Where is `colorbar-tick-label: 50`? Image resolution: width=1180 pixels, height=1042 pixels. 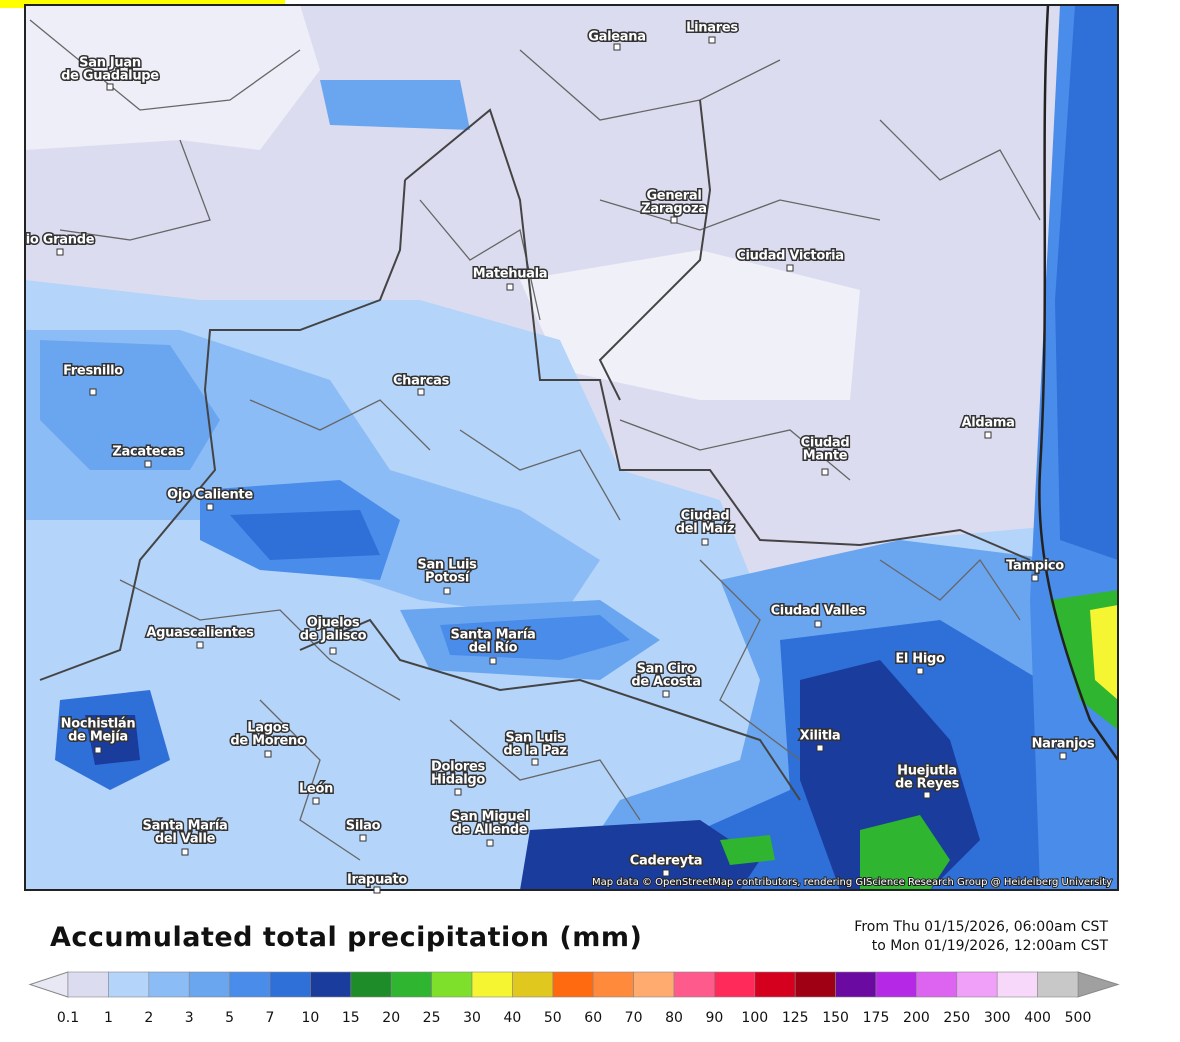
colorbar-tick-label: 50 is located at coordinates (553, 1018).